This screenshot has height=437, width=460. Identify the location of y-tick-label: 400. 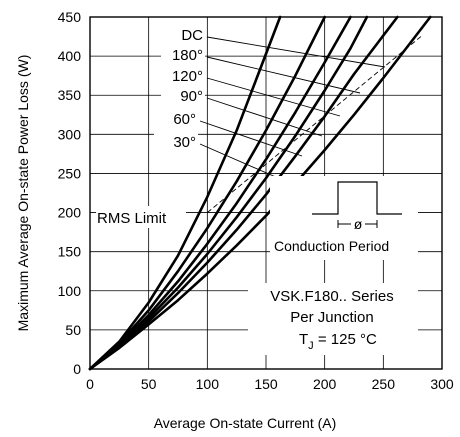
(70, 56).